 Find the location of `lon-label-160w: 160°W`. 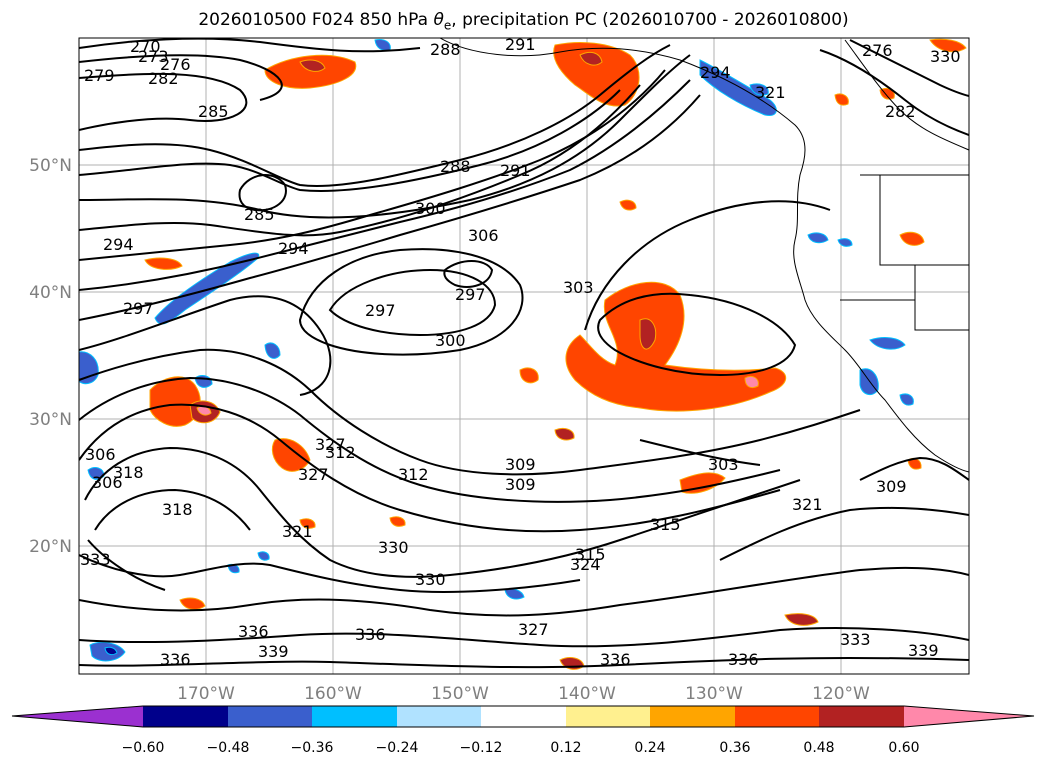

lon-label-160w: 160°W is located at coordinates (333, 694).